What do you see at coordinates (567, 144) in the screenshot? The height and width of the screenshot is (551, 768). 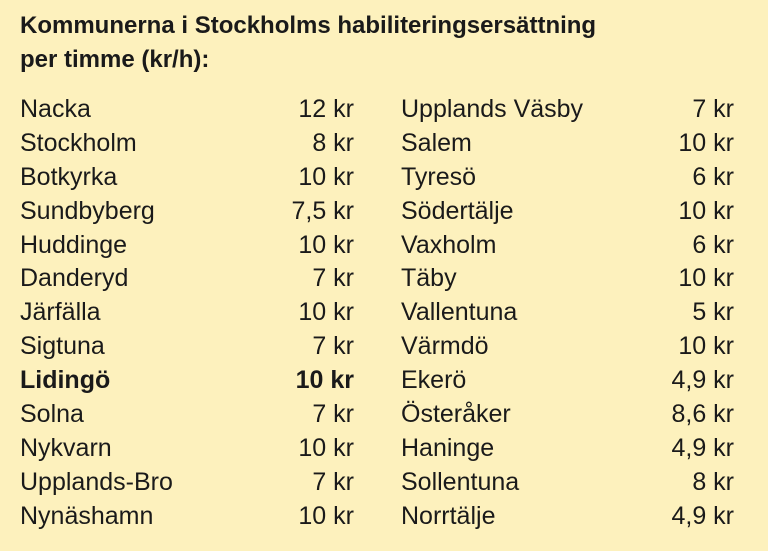 I see `municipality-row: Salem 10 kr` at bounding box center [567, 144].